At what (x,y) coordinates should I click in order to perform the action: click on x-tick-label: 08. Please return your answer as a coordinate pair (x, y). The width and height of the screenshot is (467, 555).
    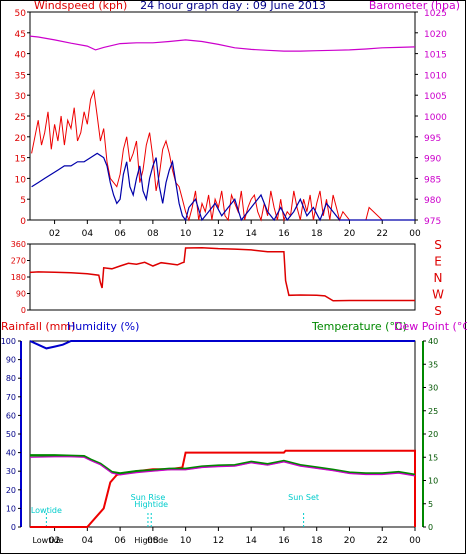
    Looking at the image, I should click on (153, 234).